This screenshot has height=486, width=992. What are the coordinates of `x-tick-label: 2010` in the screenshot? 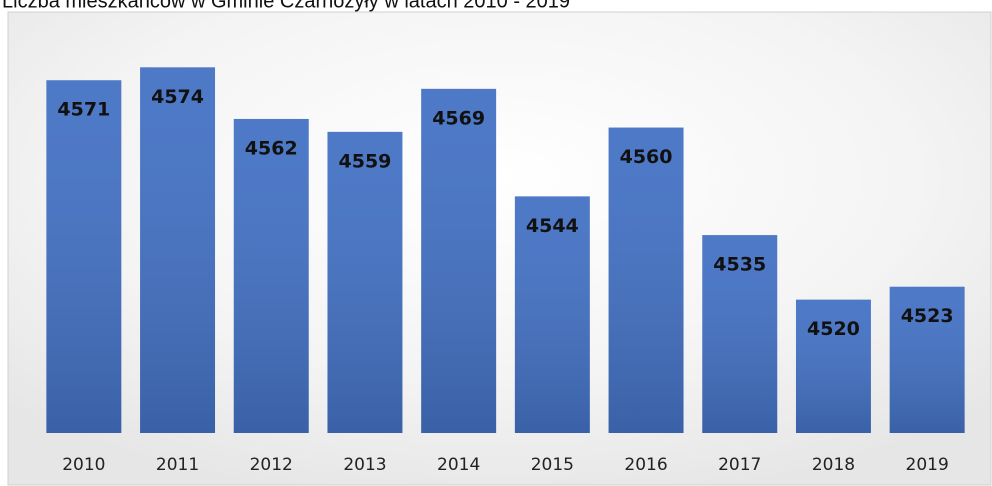 It's located at (83, 465).